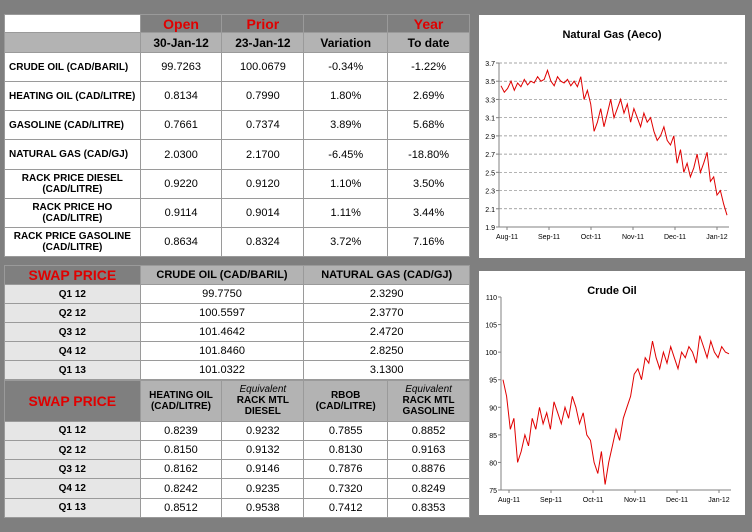 The width and height of the screenshot is (752, 532). Describe the element at coordinates (263, 23) in the screenshot. I see `prior-header: Prior` at that location.